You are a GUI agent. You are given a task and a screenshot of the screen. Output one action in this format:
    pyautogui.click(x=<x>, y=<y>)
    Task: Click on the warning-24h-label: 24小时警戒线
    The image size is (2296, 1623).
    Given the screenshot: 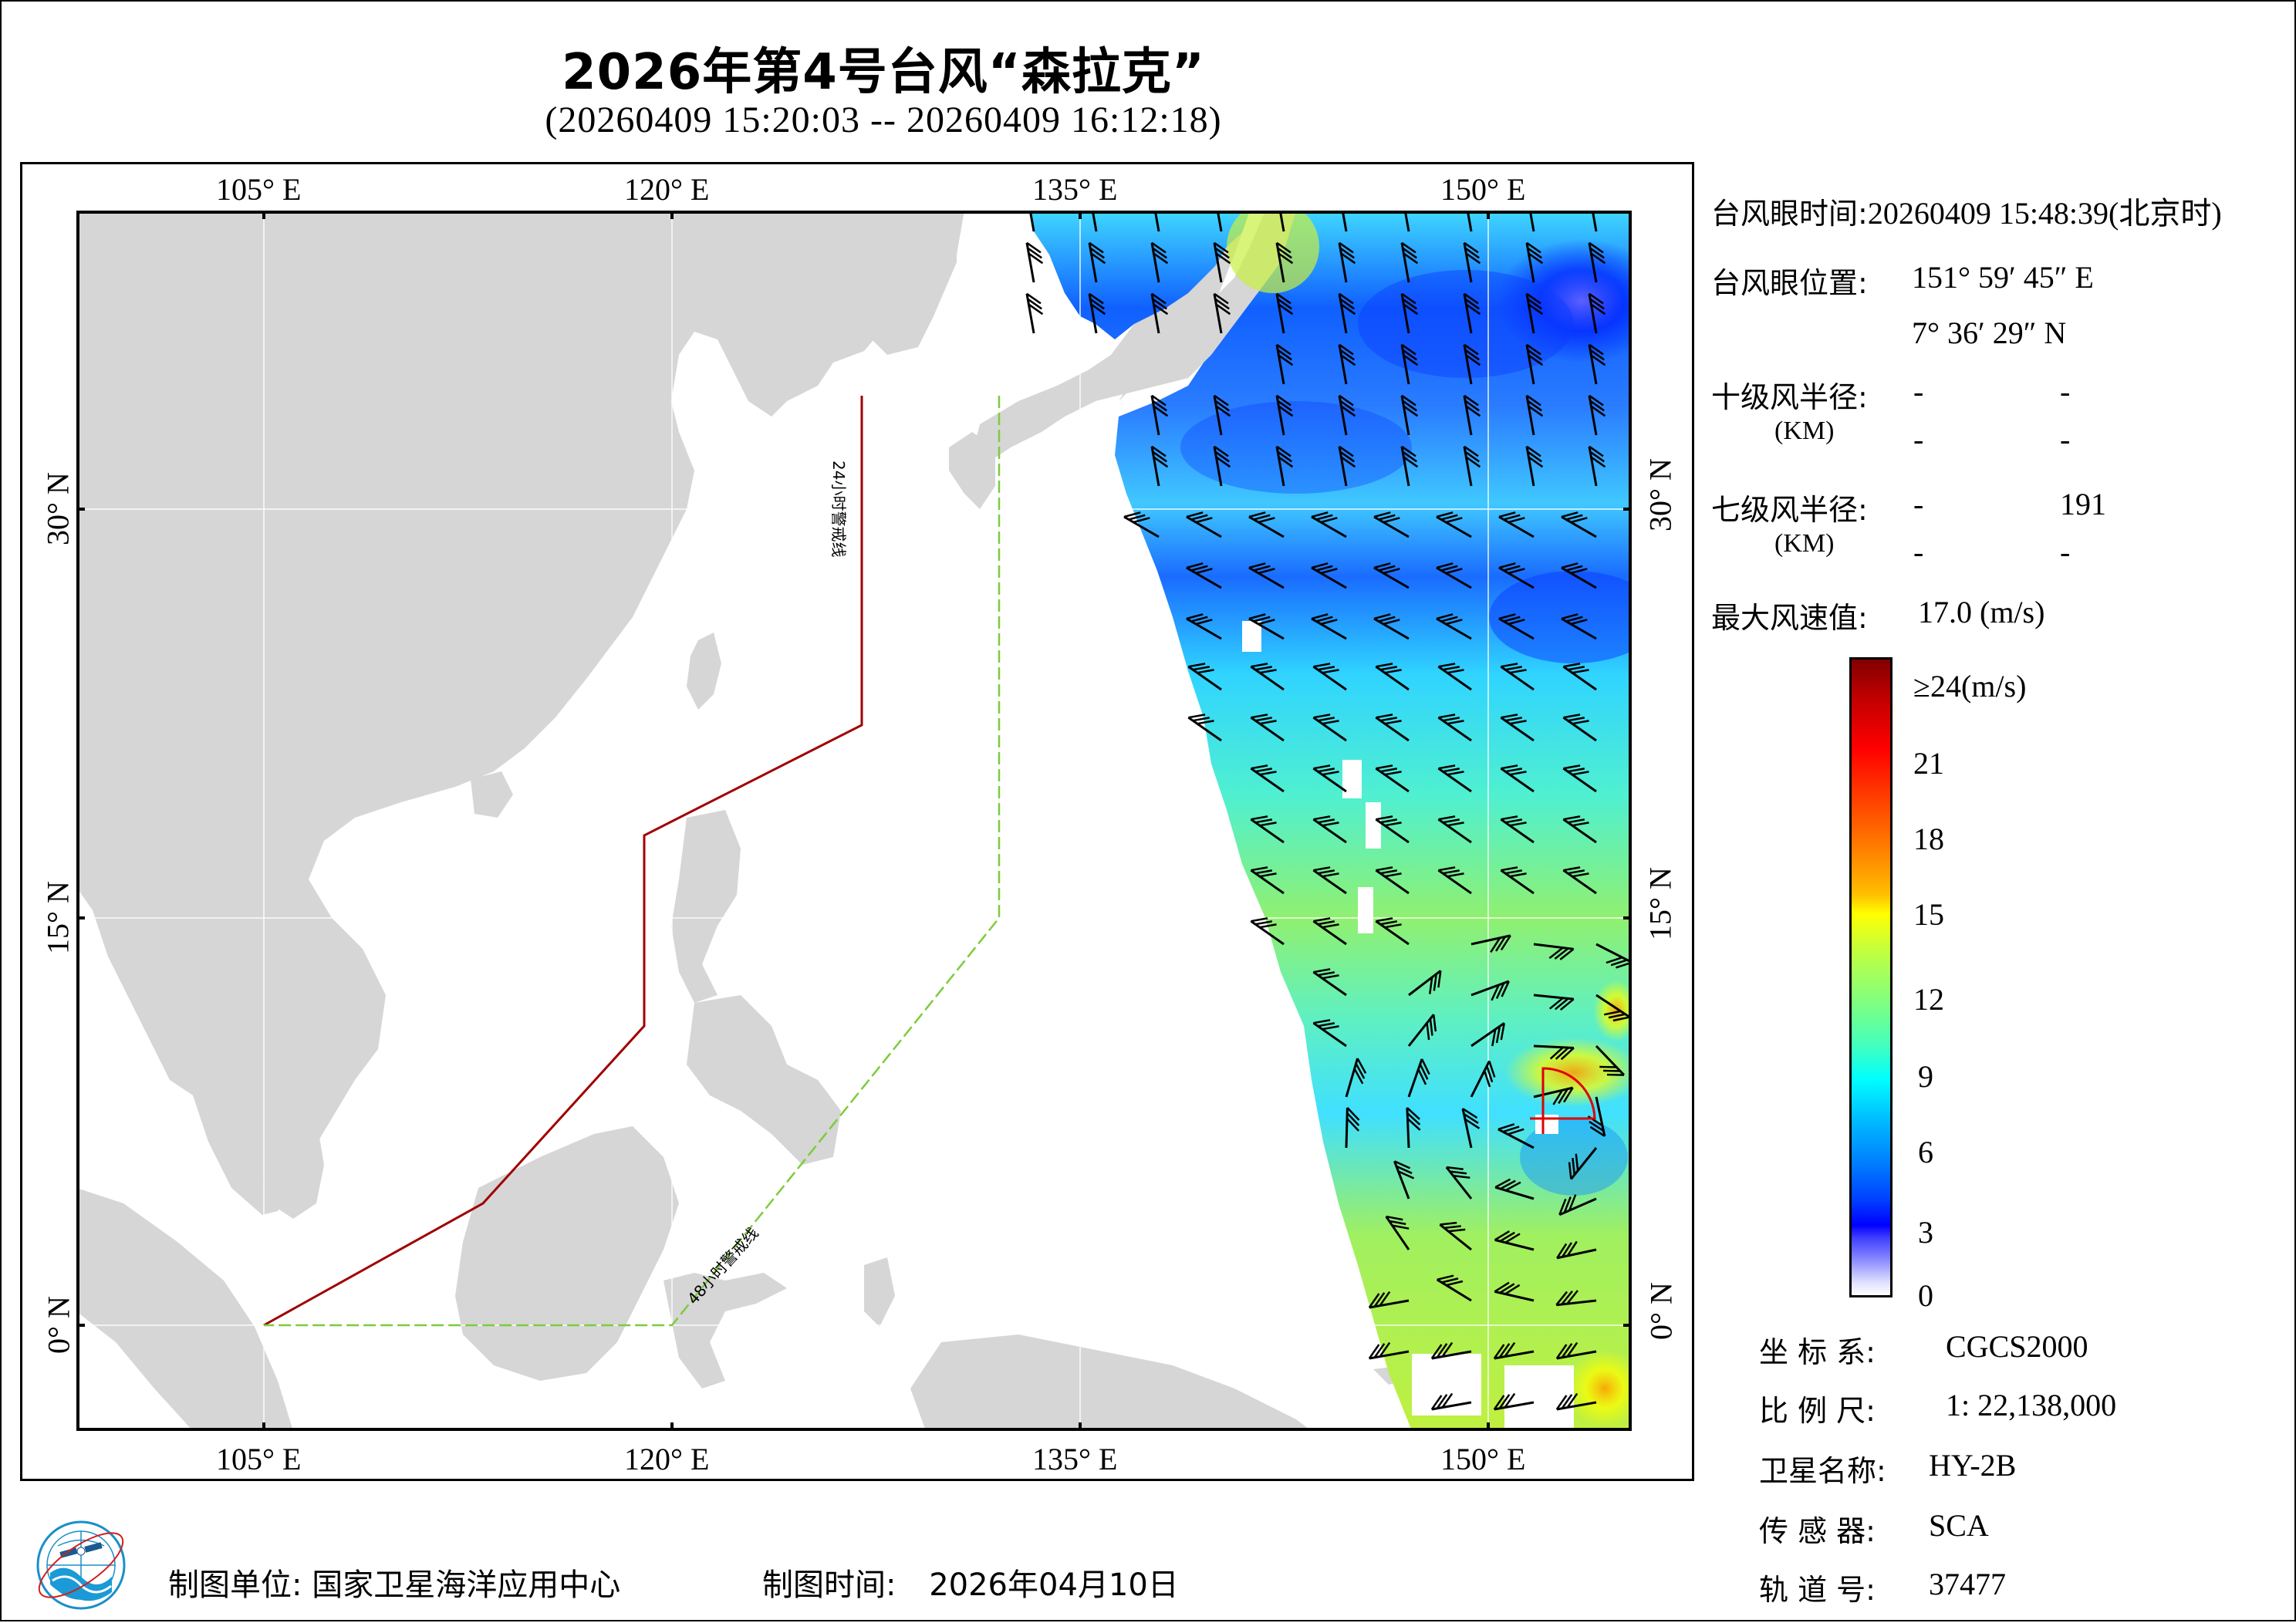 What is the action you would take?
    pyautogui.click(x=838, y=509)
    